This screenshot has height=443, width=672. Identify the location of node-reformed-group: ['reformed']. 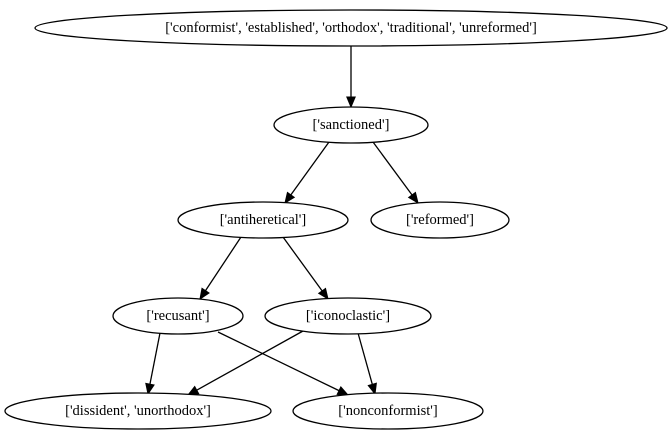
(440, 220).